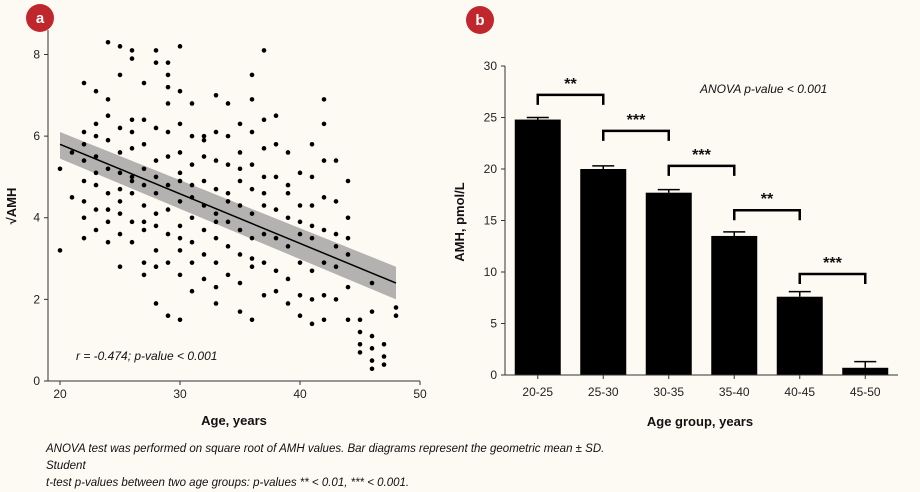  Describe the element at coordinates (537, 392) in the screenshot. I see `x-tick-label: 20-25` at that location.